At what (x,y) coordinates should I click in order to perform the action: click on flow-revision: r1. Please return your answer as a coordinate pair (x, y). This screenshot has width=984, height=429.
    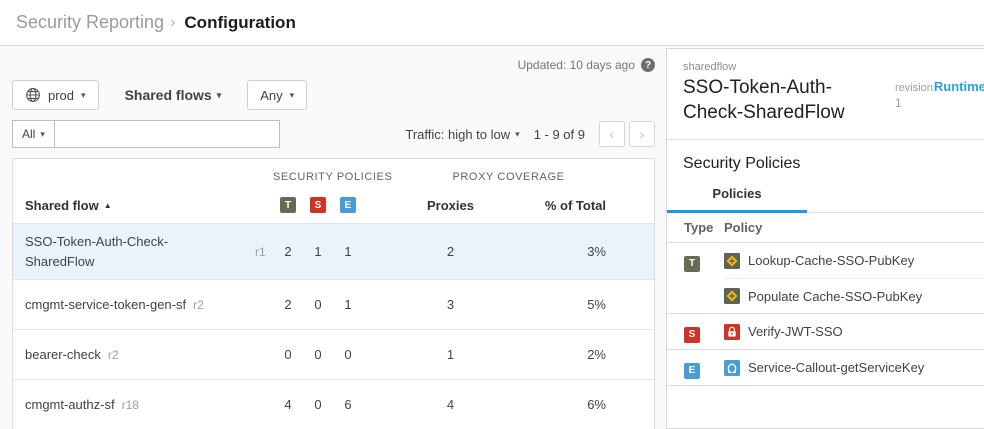
    Looking at the image, I should click on (260, 251).